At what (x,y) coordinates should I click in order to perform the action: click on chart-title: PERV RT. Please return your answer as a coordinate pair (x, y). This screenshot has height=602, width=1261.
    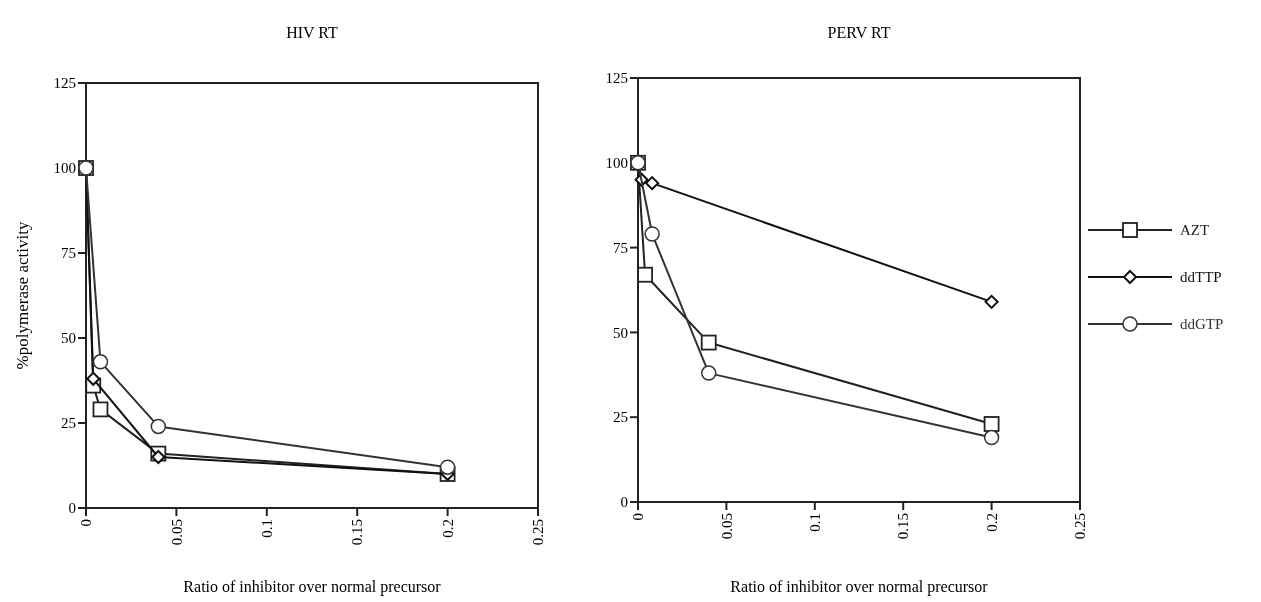
    Looking at the image, I should click on (859, 32).